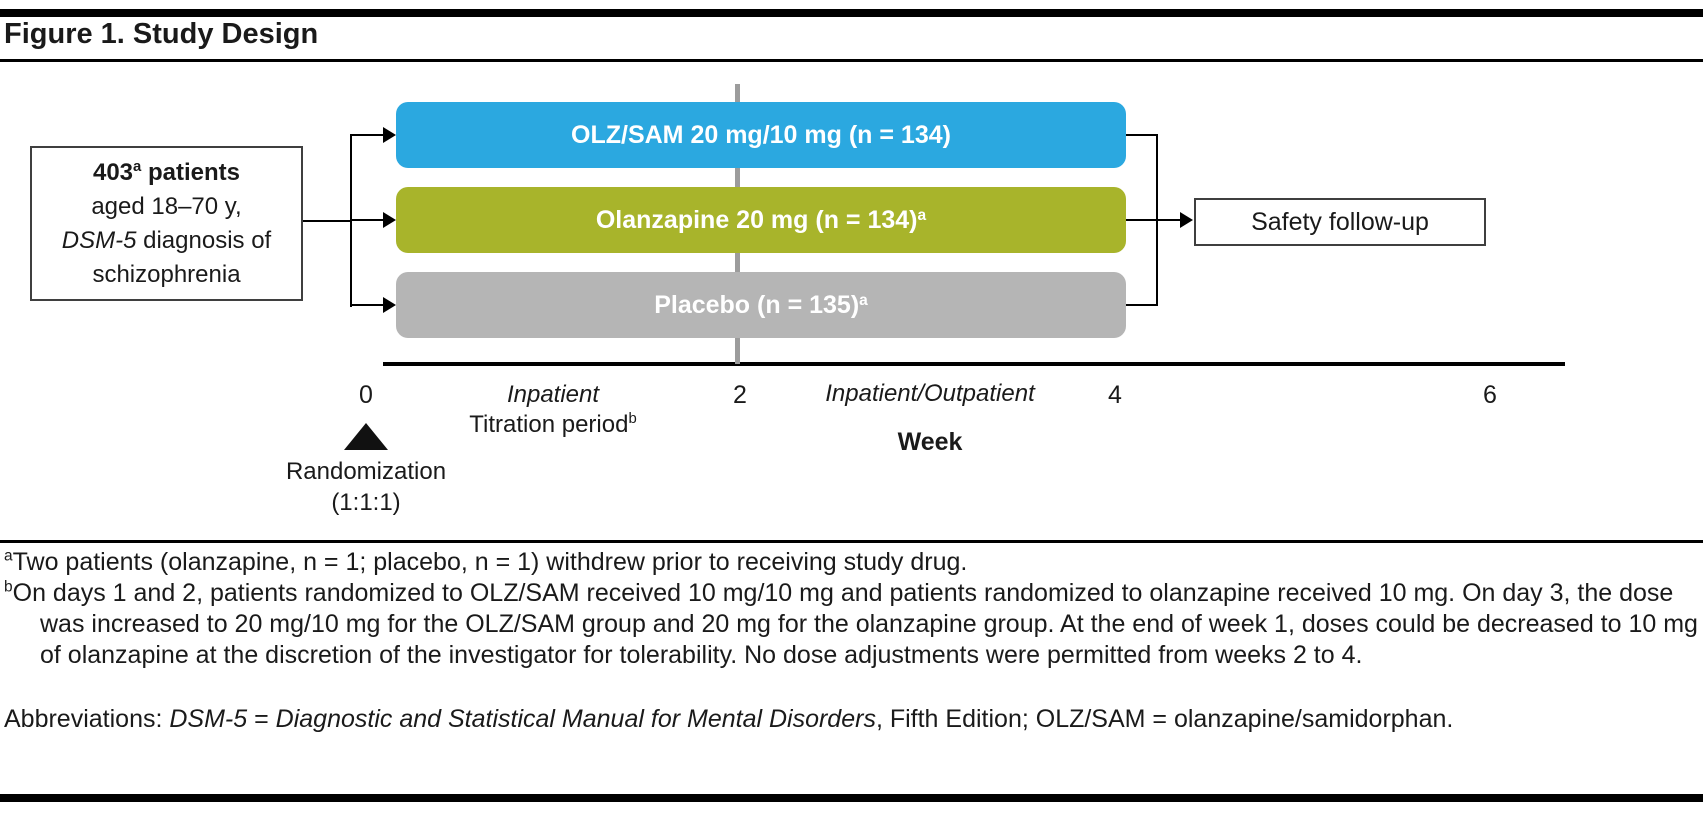 Image resolution: width=1703 pixels, height=823 pixels. I want to click on arm-olanzapine-label: Olanzapine 20 mg (n = 134), so click(756, 219).